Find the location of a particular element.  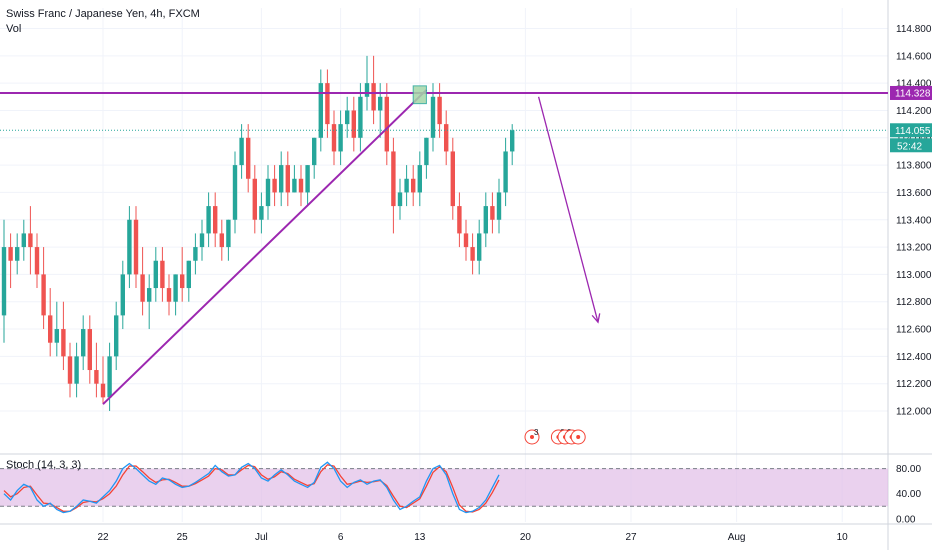

price-tick-label: 113.200 is located at coordinates (914, 248).